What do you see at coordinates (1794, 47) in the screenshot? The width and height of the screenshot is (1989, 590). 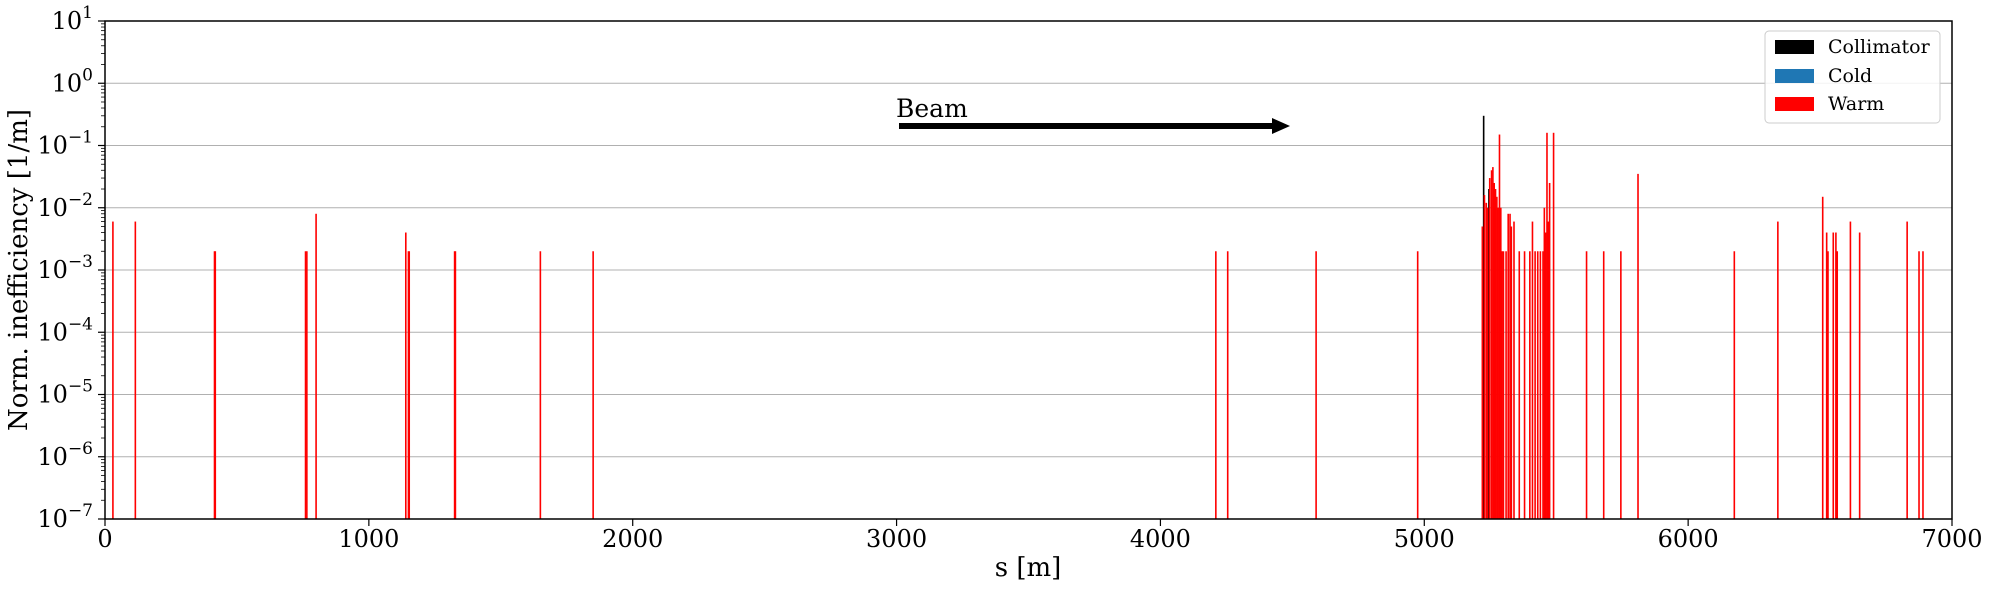 I see `legend-swatch-collimator` at bounding box center [1794, 47].